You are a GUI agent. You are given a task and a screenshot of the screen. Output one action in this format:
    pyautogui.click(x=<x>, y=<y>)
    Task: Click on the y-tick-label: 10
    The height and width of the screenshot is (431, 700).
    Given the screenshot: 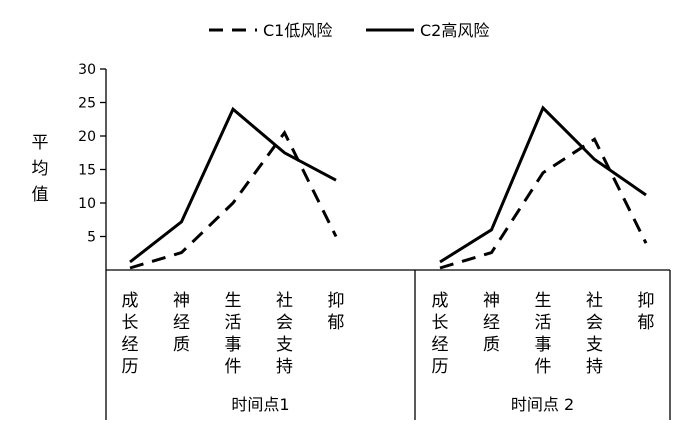 What is the action you would take?
    pyautogui.click(x=87, y=204)
    